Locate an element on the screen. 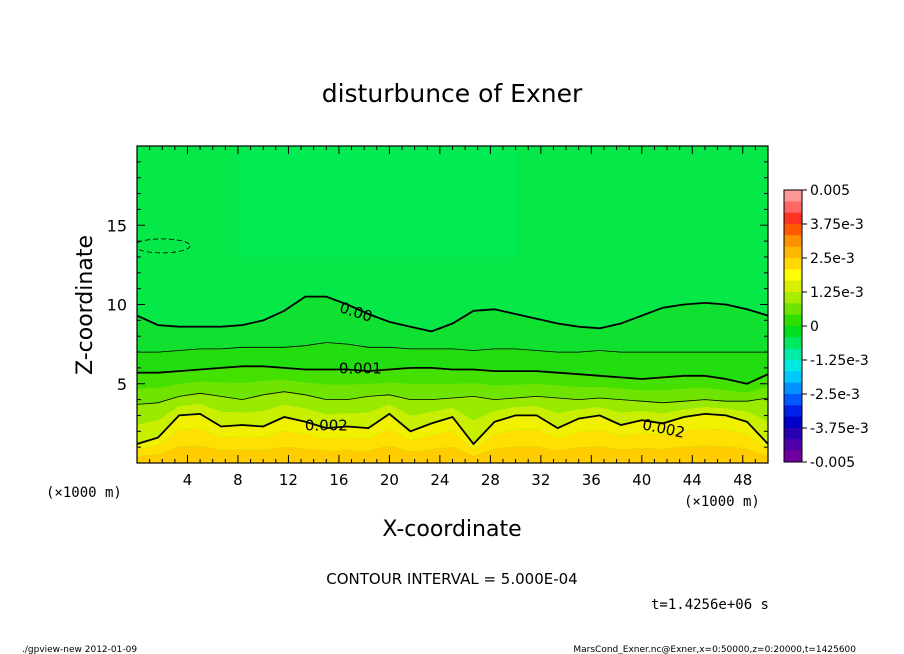 This screenshot has height=654, width=904. y-unit-label: (×1000 m) is located at coordinates (84, 493).